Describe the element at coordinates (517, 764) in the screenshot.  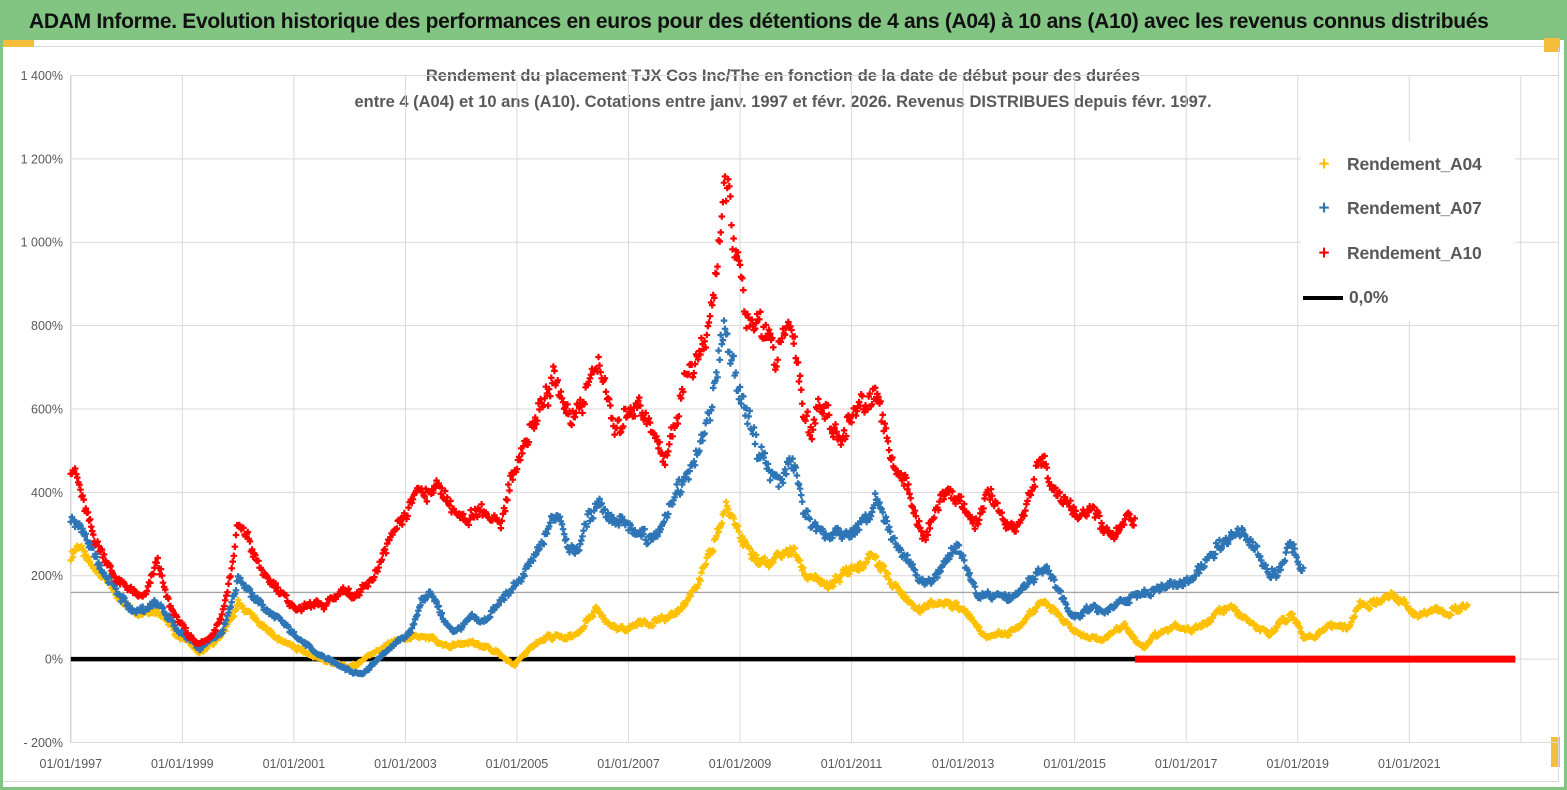
I see `x-tick-label: 01/01/2005` at that location.